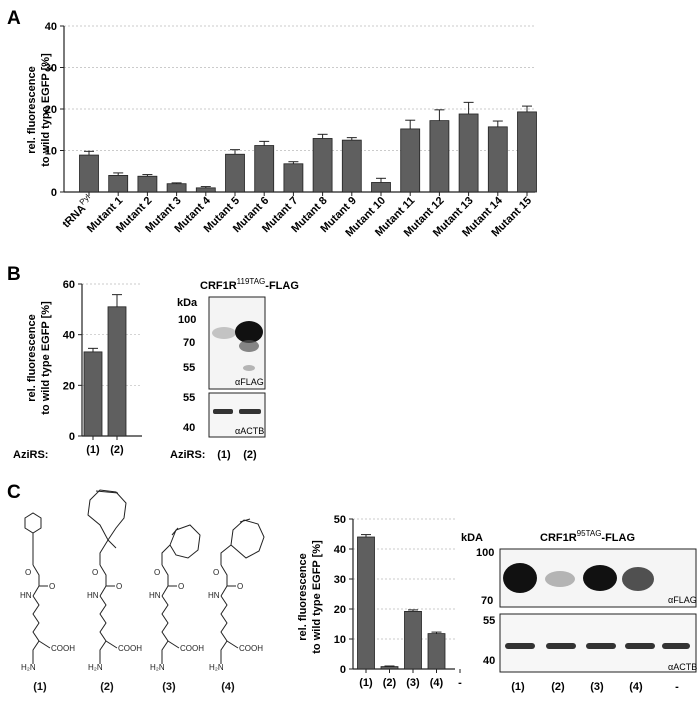  Describe the element at coordinates (40, 687) in the screenshot. I see `compound-label-1: (1)` at that location.